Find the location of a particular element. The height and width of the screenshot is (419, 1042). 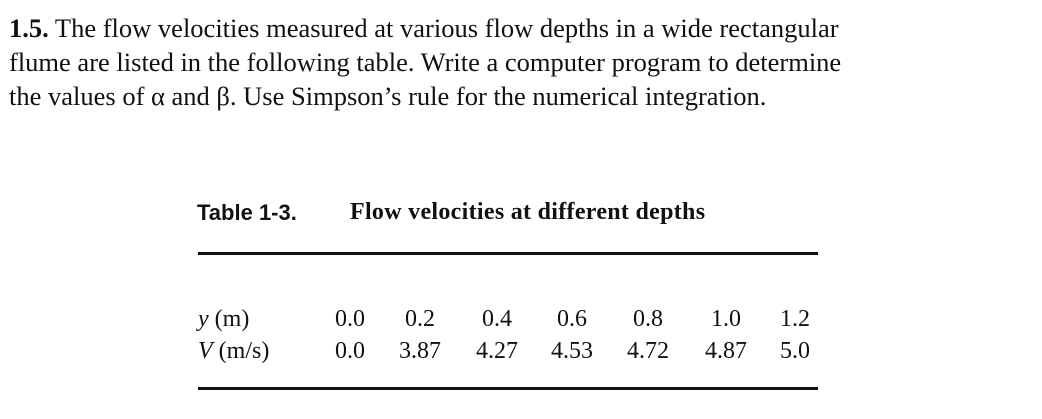

row-symbol: y is located at coordinates (203, 319).